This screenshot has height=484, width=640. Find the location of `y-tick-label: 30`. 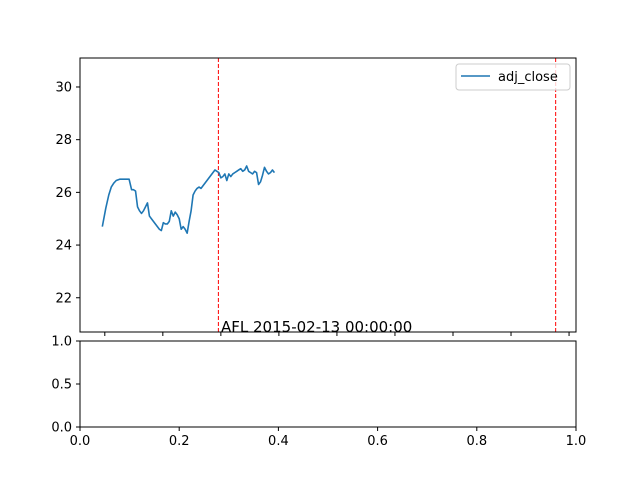

y-tick-label: 30 is located at coordinates (63, 87).